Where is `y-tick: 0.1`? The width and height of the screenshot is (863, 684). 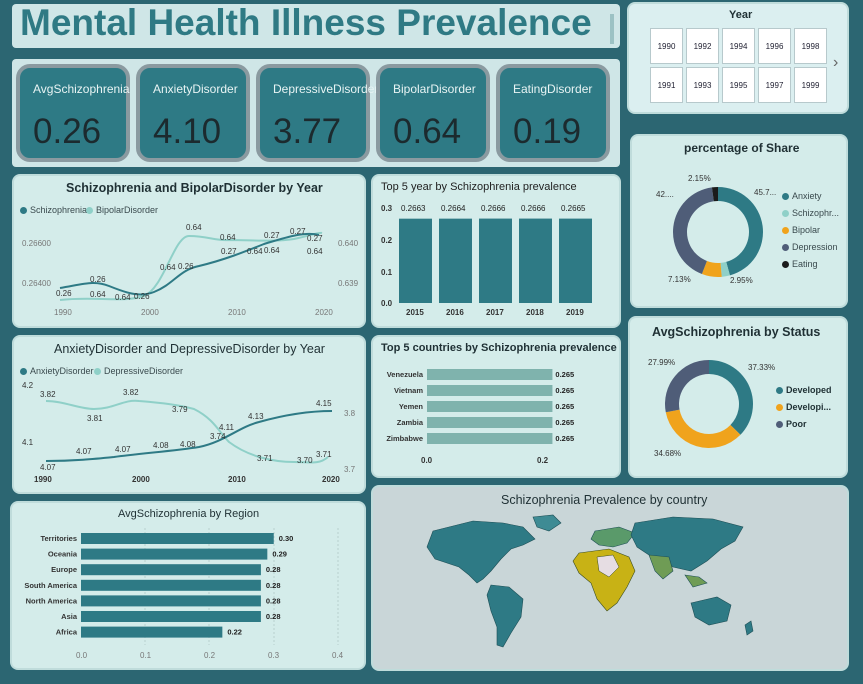 y-tick: 0.1 is located at coordinates (387, 272).